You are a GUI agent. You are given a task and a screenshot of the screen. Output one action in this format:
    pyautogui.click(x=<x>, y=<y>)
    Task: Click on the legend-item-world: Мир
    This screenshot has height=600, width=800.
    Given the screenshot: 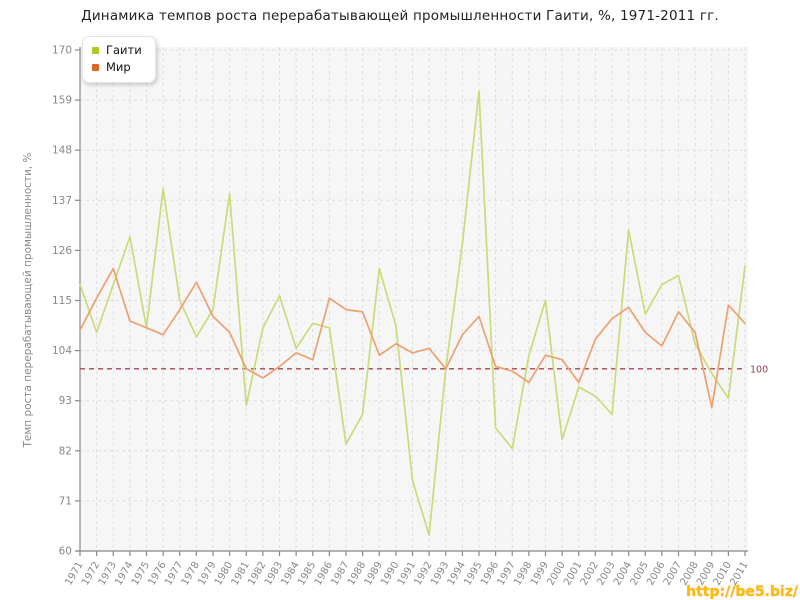 What is the action you would take?
    pyautogui.click(x=117, y=67)
    